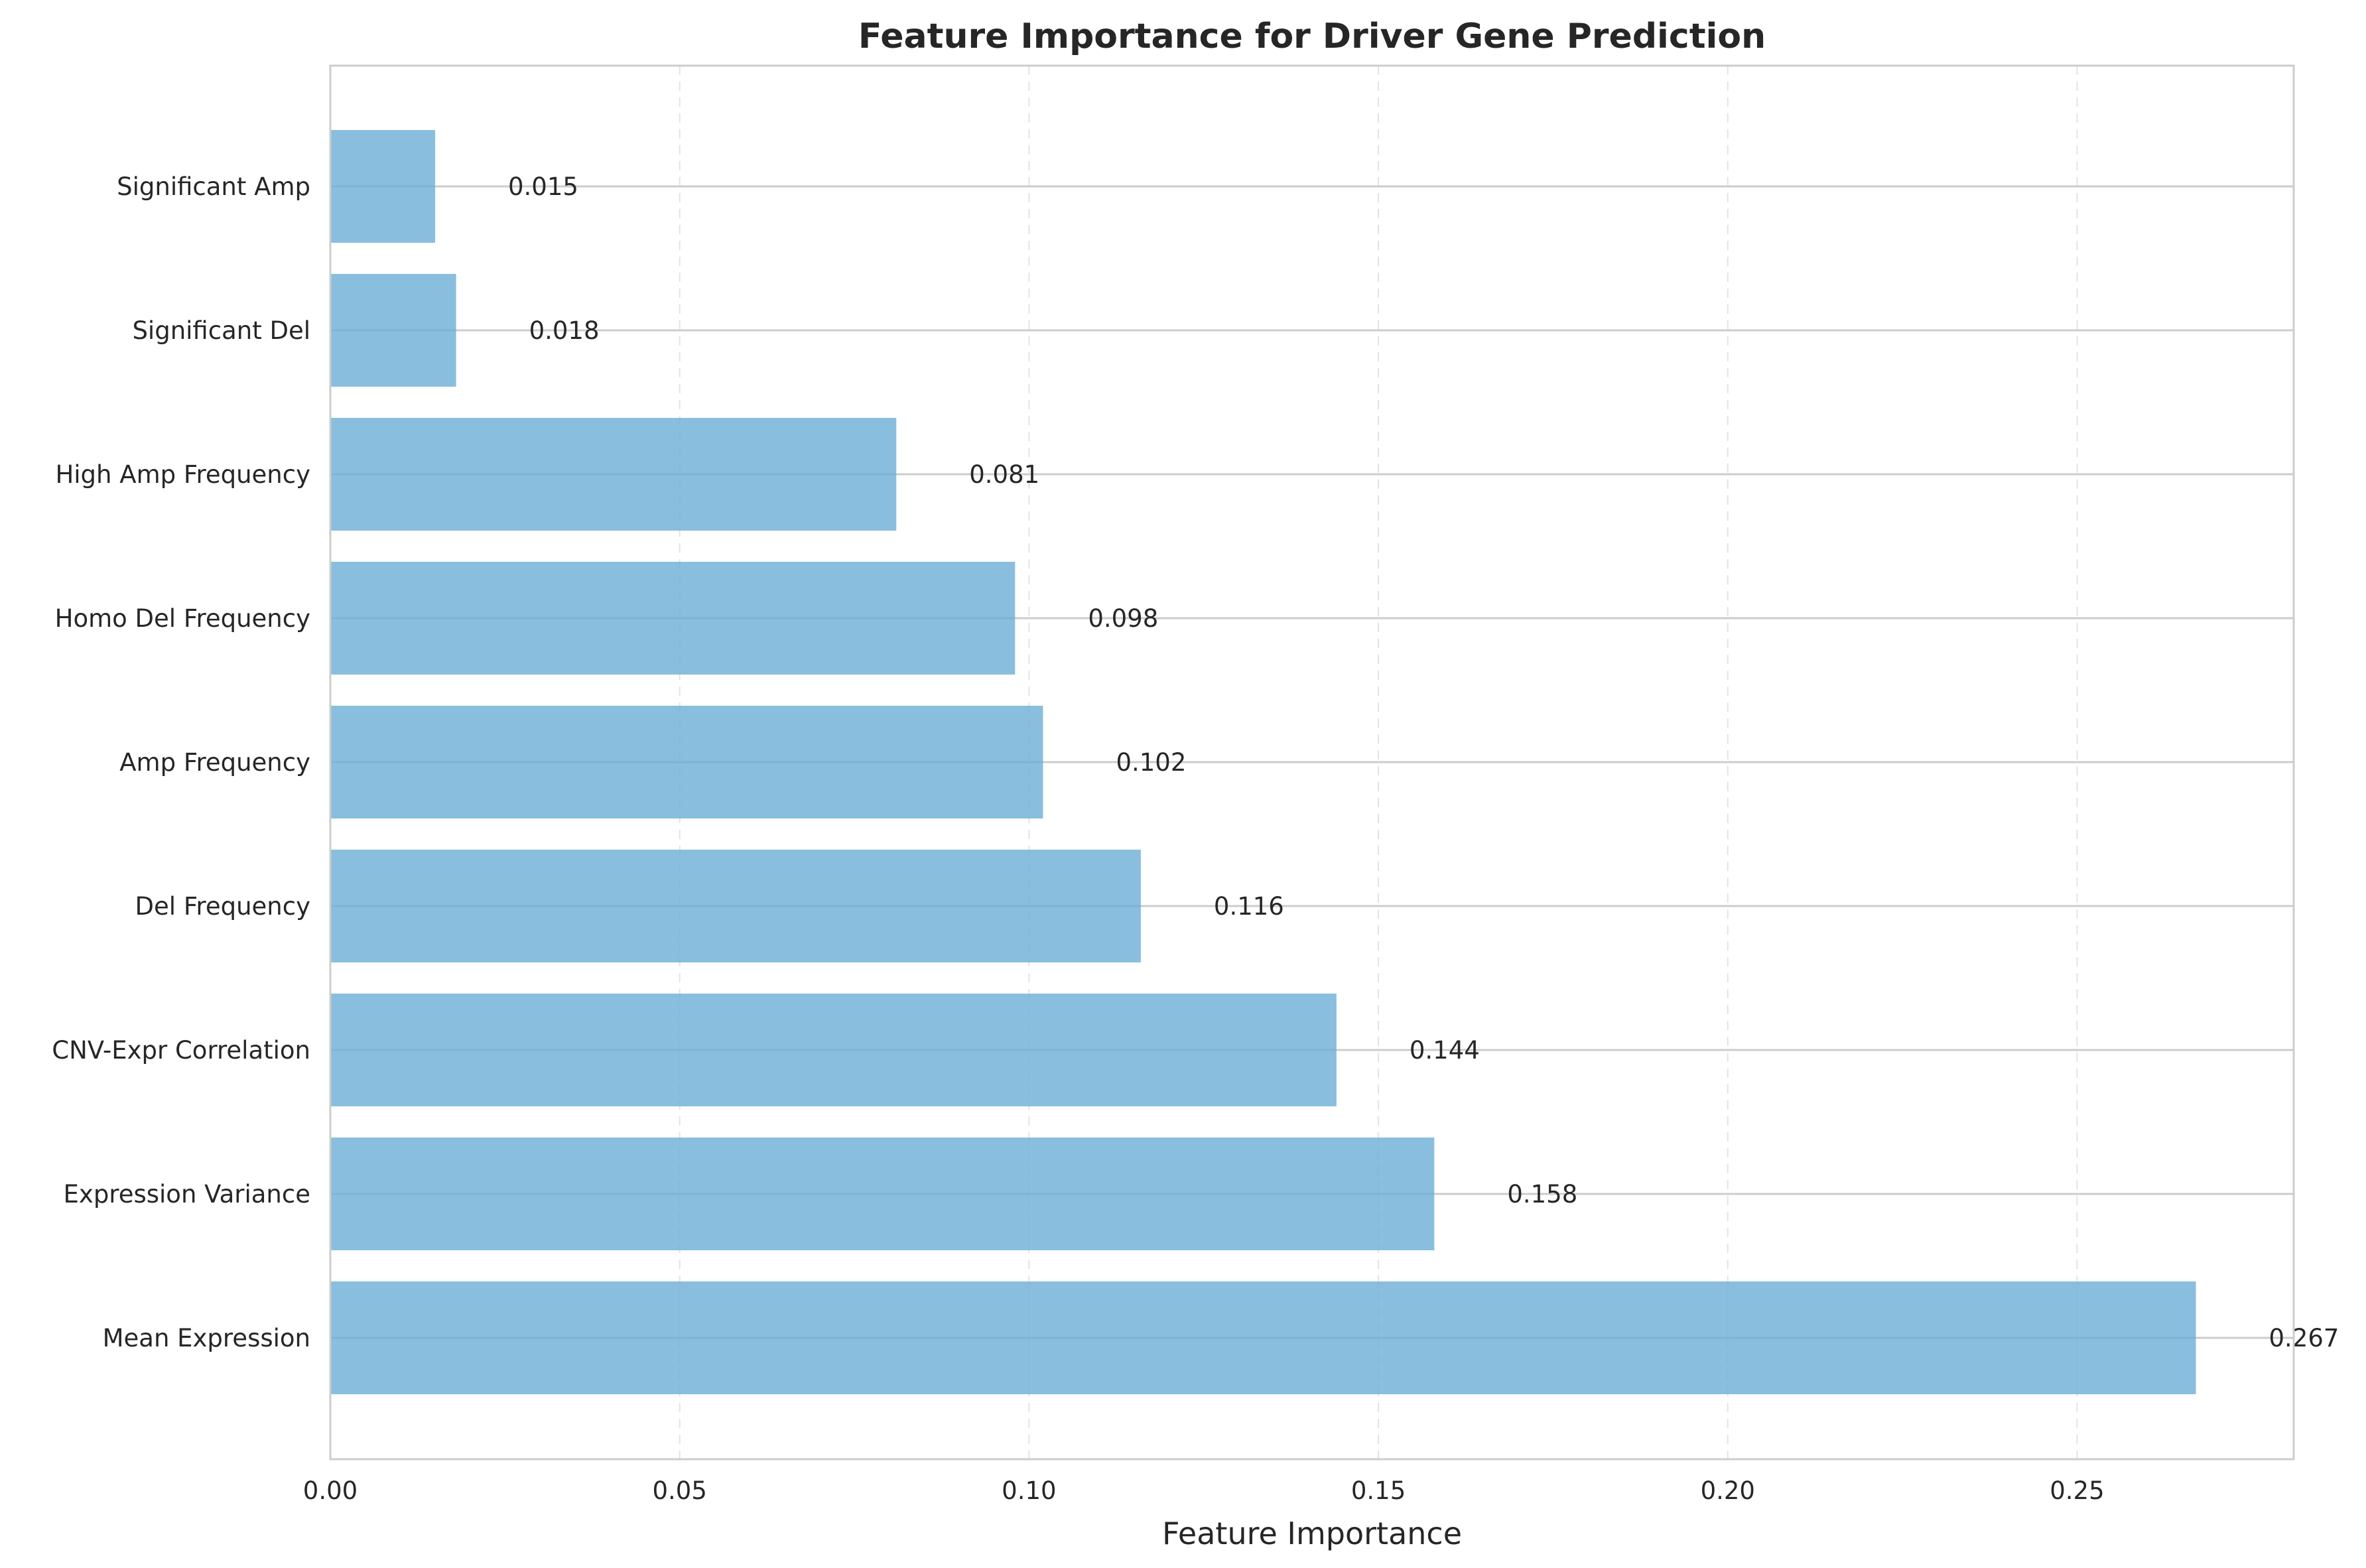  What do you see at coordinates (564, 331) in the screenshot?
I see `data-label: 0.018` at bounding box center [564, 331].